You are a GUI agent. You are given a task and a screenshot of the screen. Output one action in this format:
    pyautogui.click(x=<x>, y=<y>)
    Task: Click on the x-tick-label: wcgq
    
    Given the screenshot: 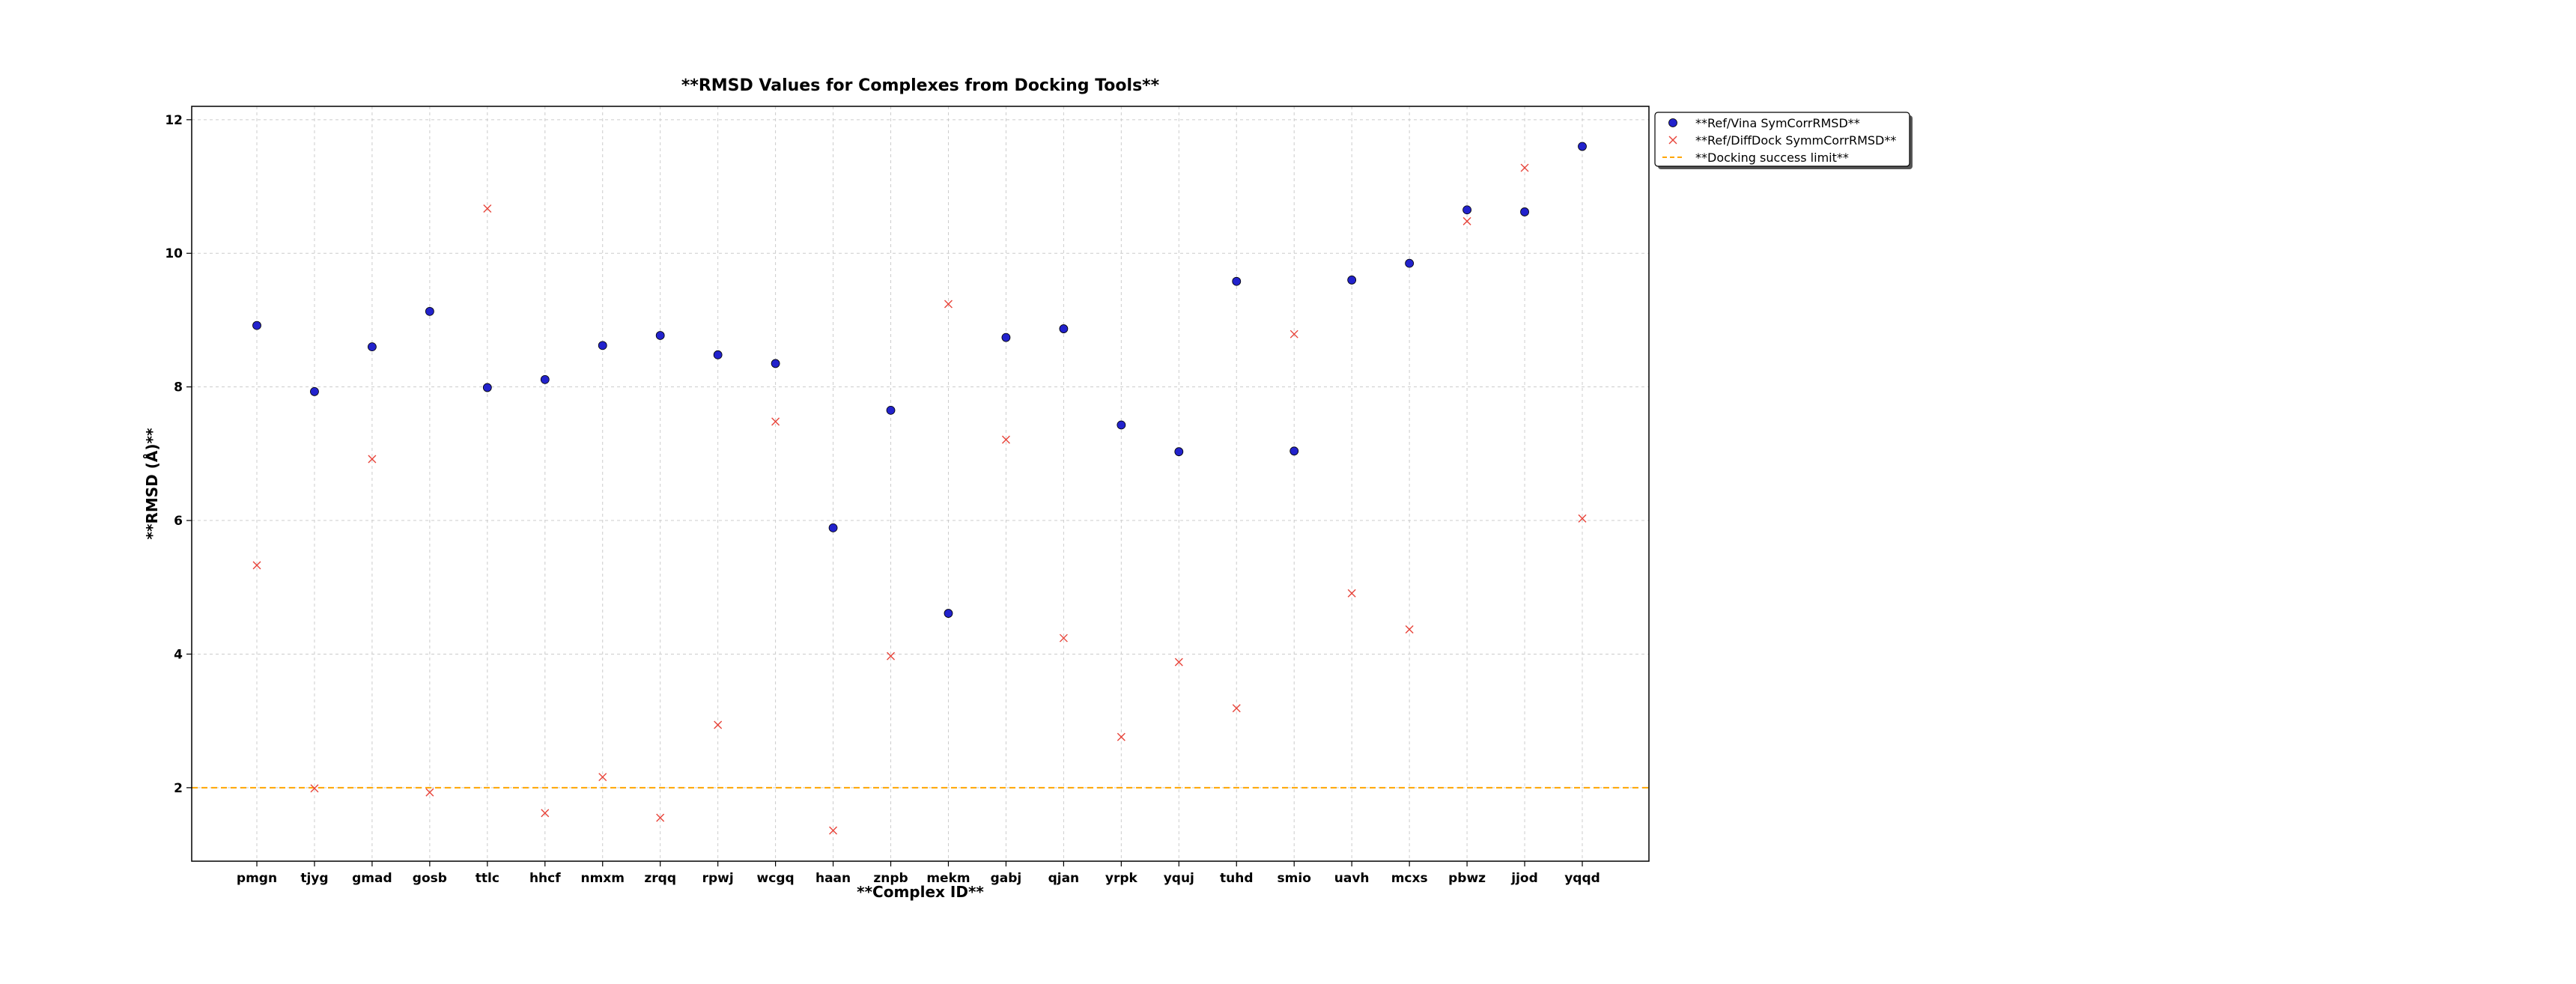 What is the action you would take?
    pyautogui.click(x=776, y=878)
    